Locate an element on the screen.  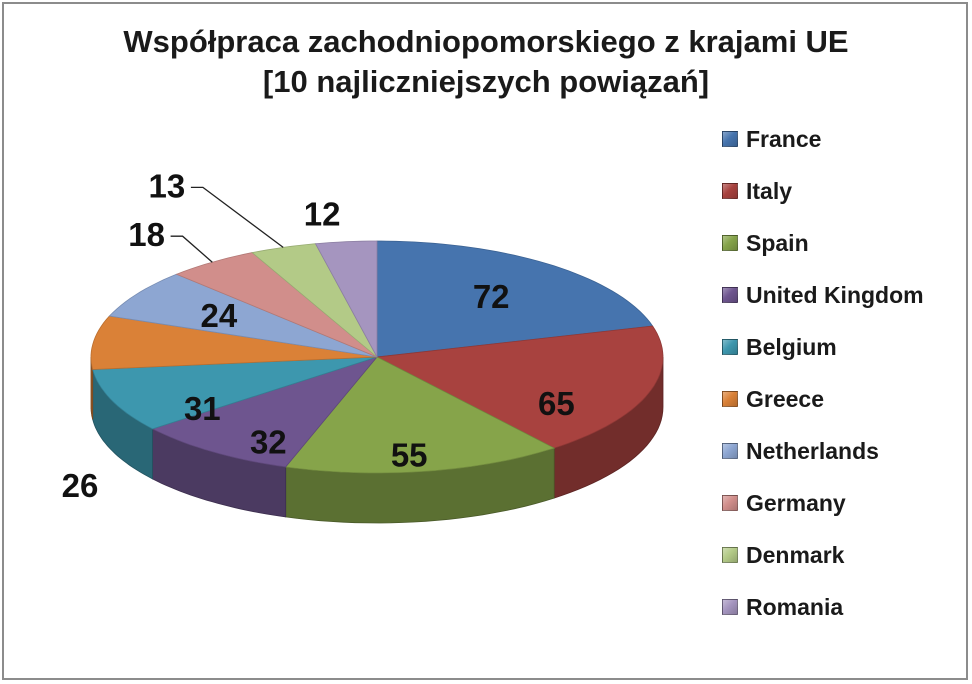
legend-label: Denmark is located at coordinates (795, 554).